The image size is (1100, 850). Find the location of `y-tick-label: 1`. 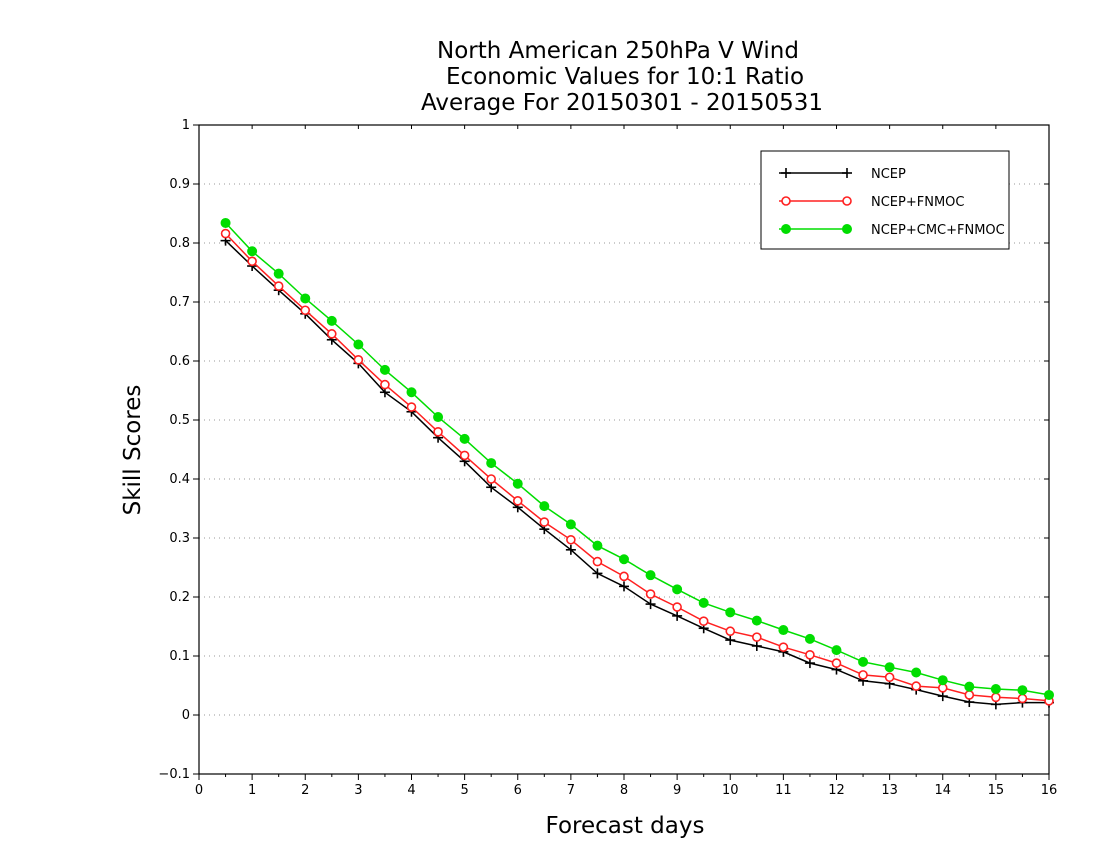

y-tick-label: 1 is located at coordinates (186, 125).